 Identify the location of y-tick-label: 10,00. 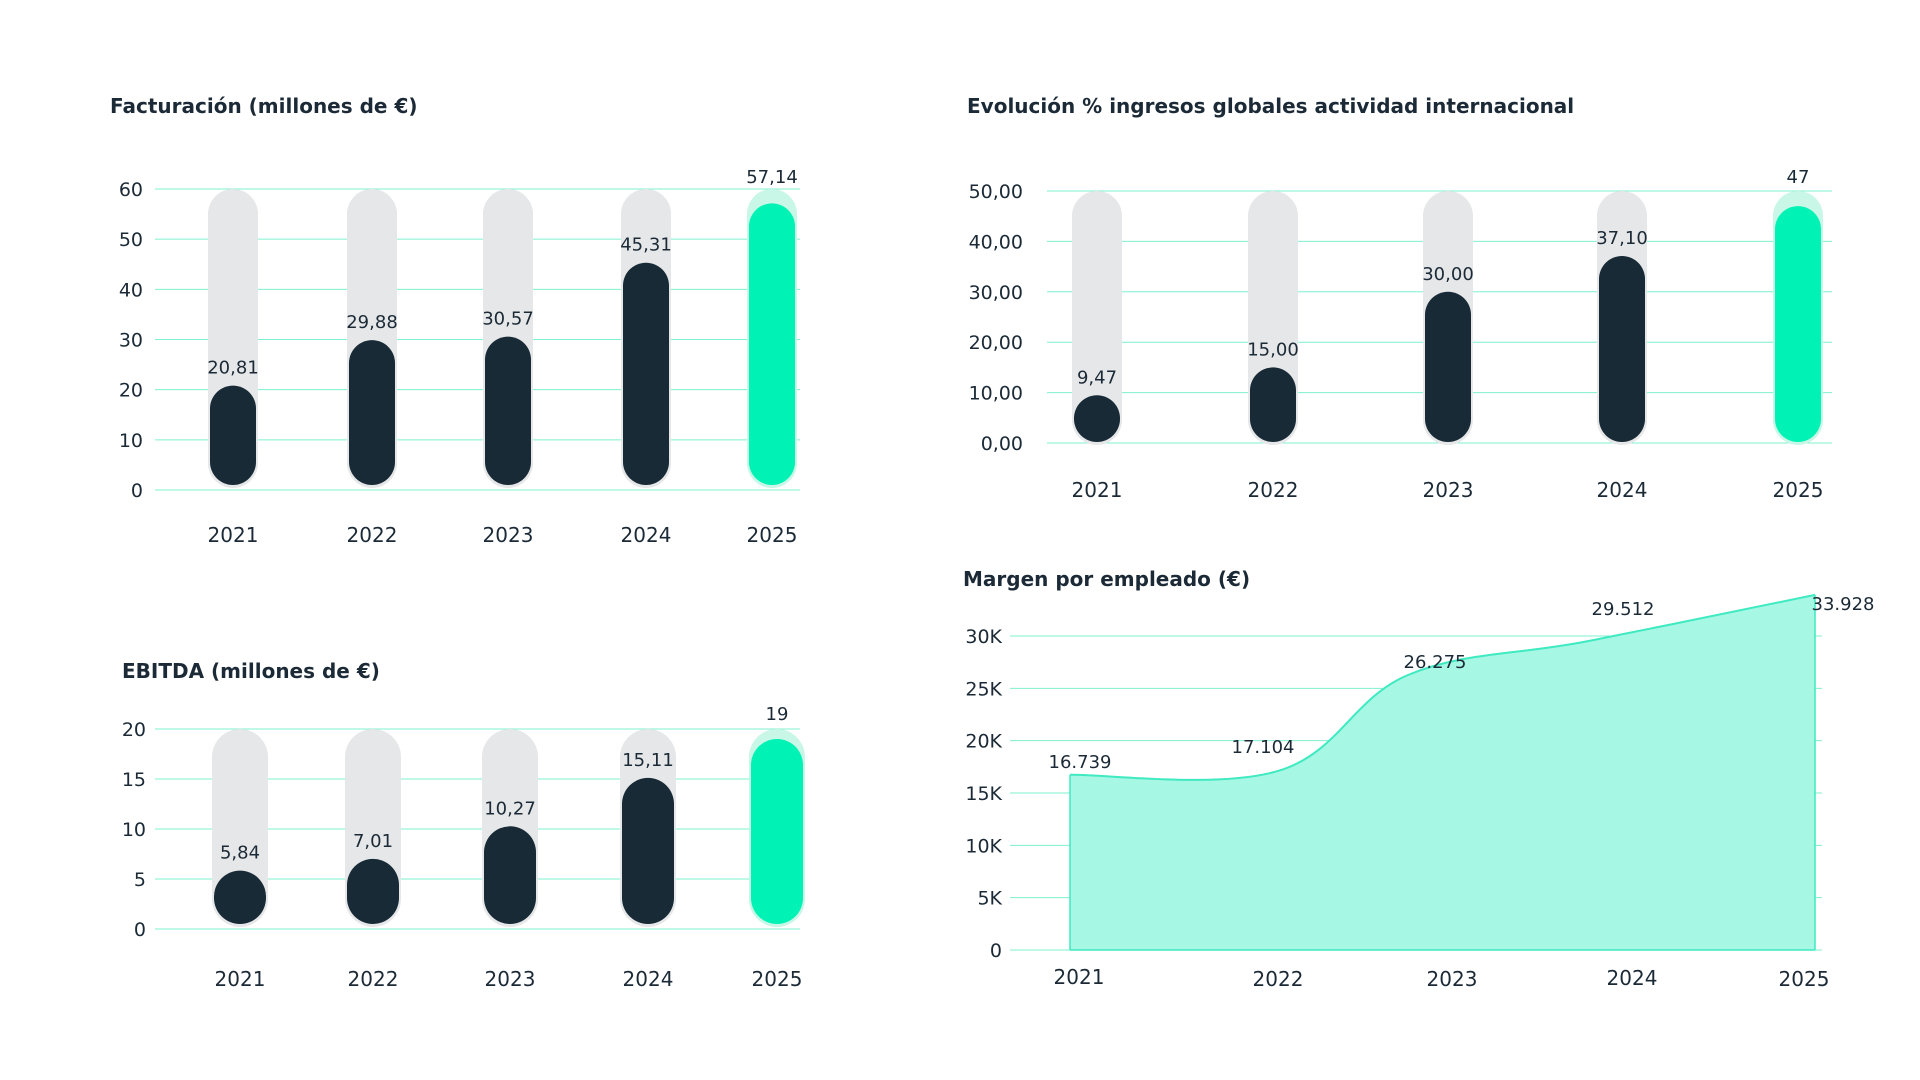
(996, 394).